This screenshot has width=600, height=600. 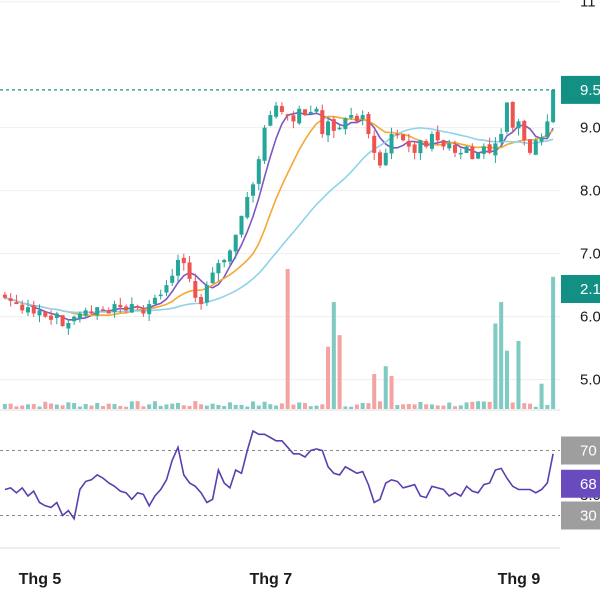 What do you see at coordinates (590, 128) in the screenshot?
I see `price-tick-label: 9.0` at bounding box center [590, 128].